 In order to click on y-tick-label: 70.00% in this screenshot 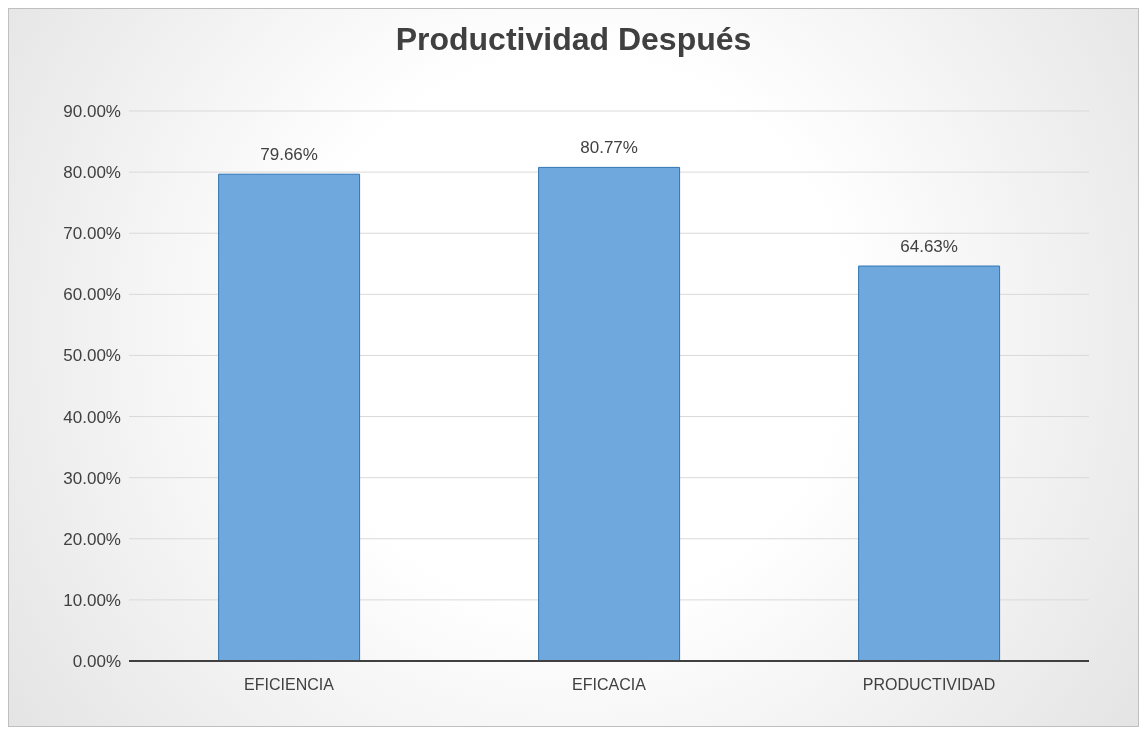, I will do `click(92, 234)`.